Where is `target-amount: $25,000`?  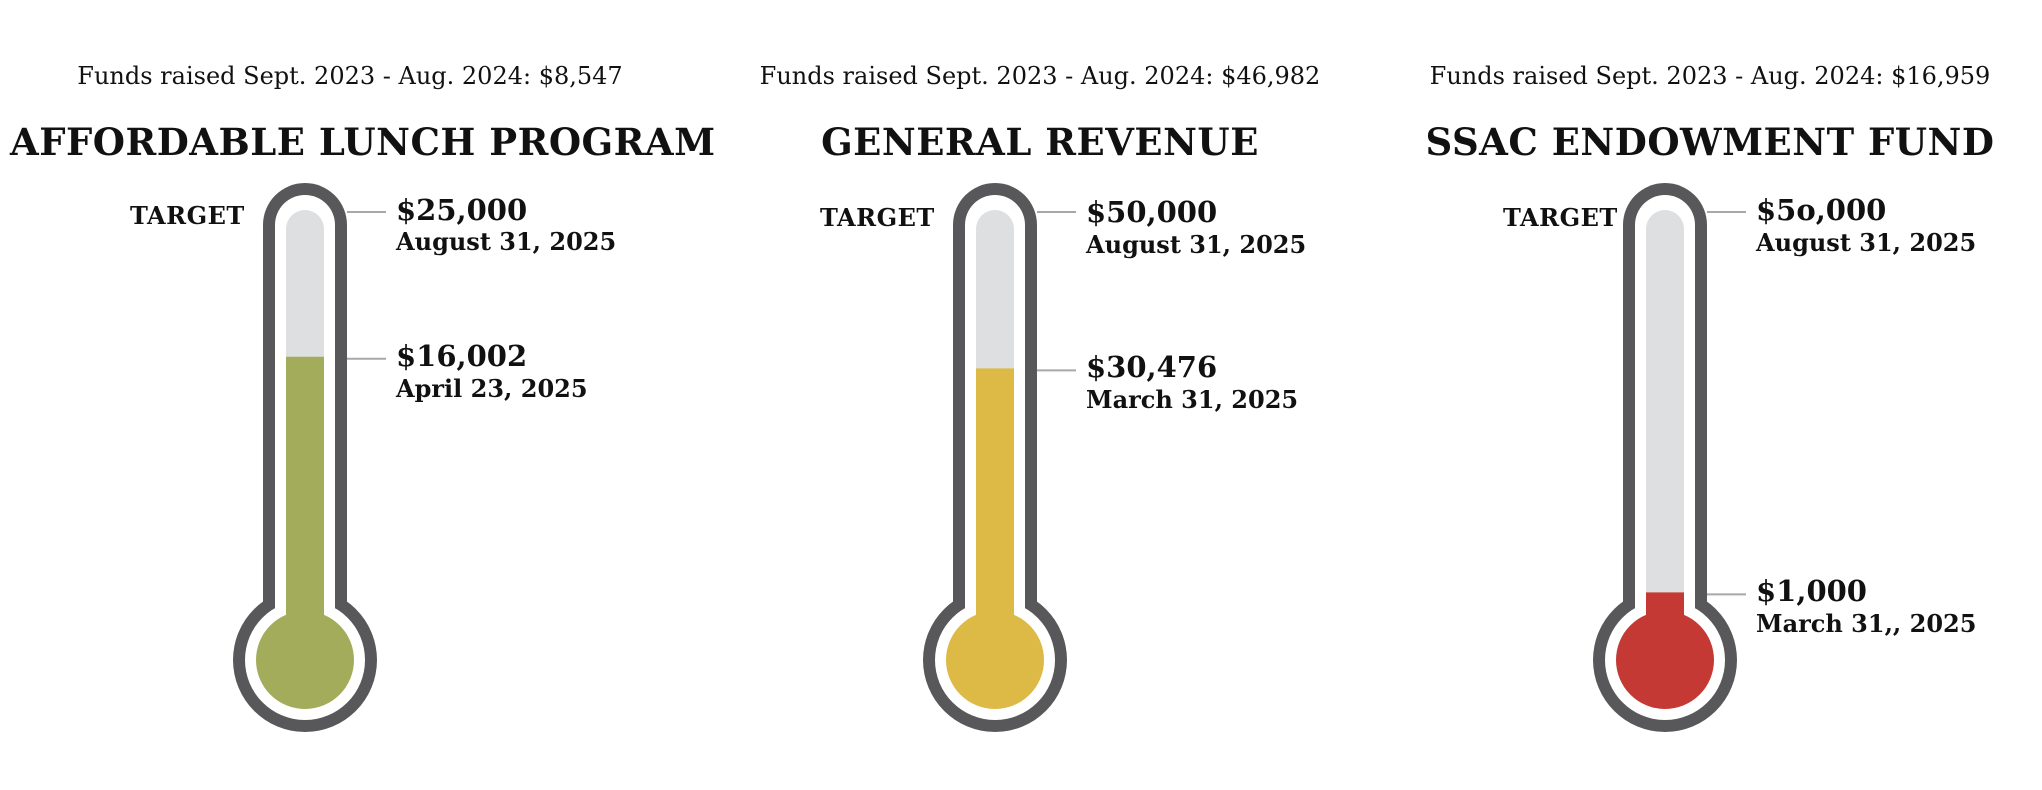 target-amount: $25,000 is located at coordinates (462, 210).